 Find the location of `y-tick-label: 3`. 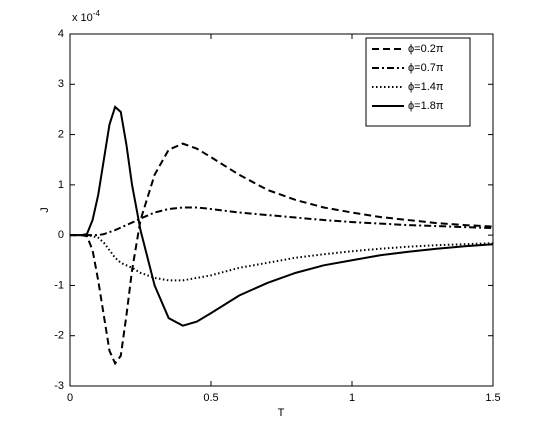

y-tick-label: 3 is located at coordinates (61, 84).